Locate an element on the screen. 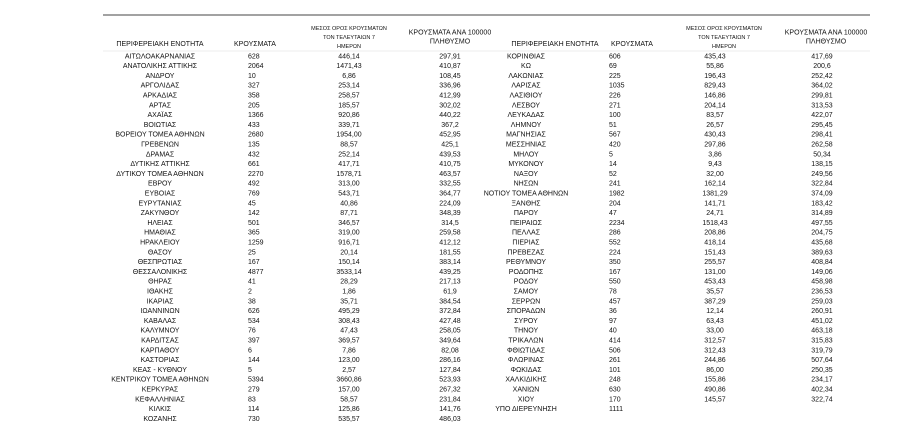  weekly-average: 339,71 is located at coordinates (349, 125).